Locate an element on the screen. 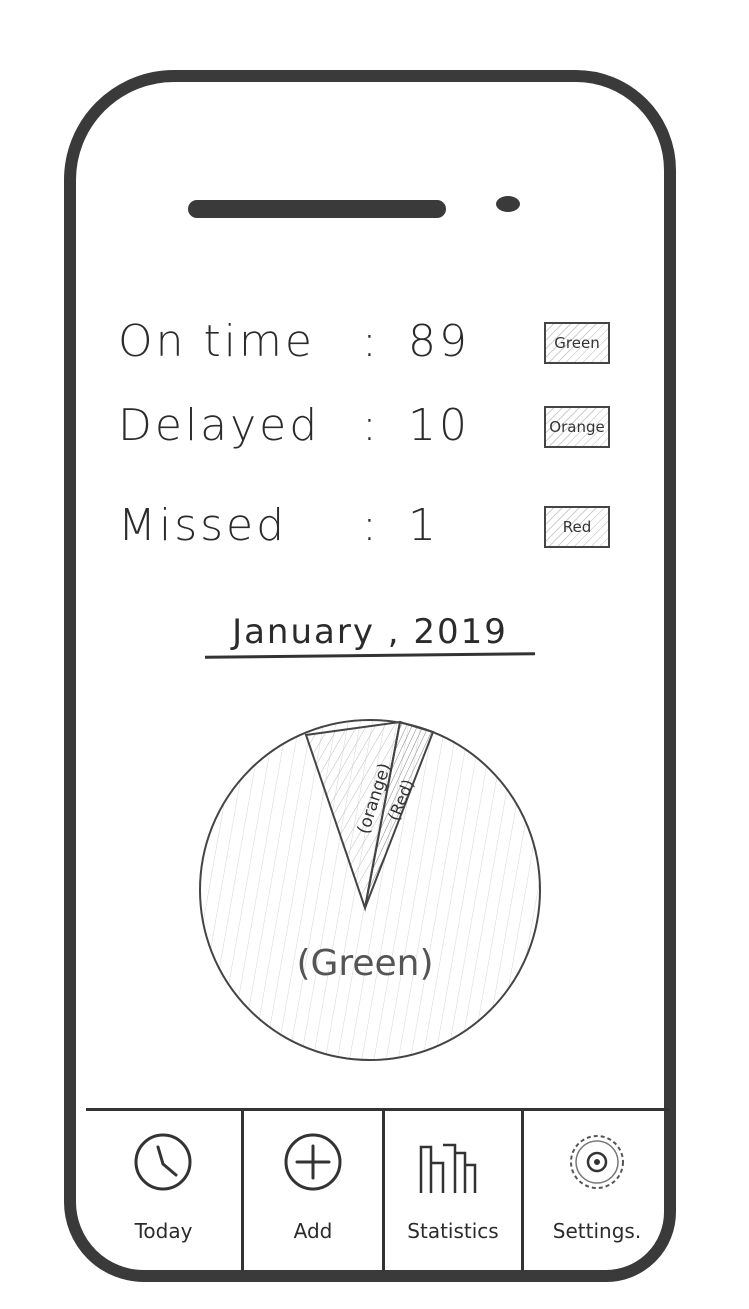 The width and height of the screenshot is (749, 1309). stat-value: 1 is located at coordinates (423, 525).